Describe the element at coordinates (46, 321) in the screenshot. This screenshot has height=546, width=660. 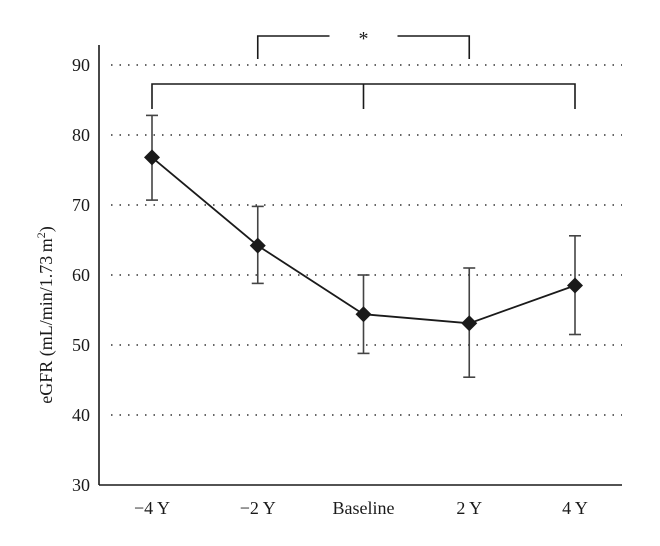
I see `y-axis-title-main: eGFR (mL/min/1.73 m` at that location.